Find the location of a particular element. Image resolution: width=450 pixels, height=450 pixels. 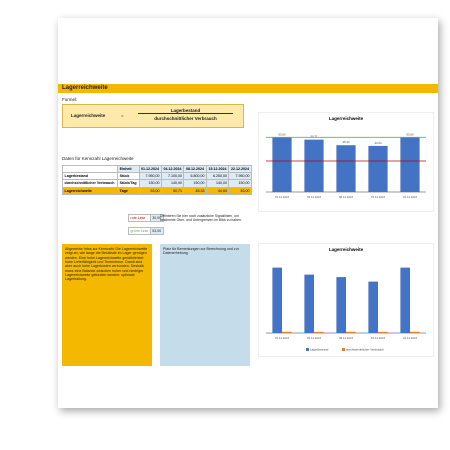

cell: 30,00 is located at coordinates (156, 218).